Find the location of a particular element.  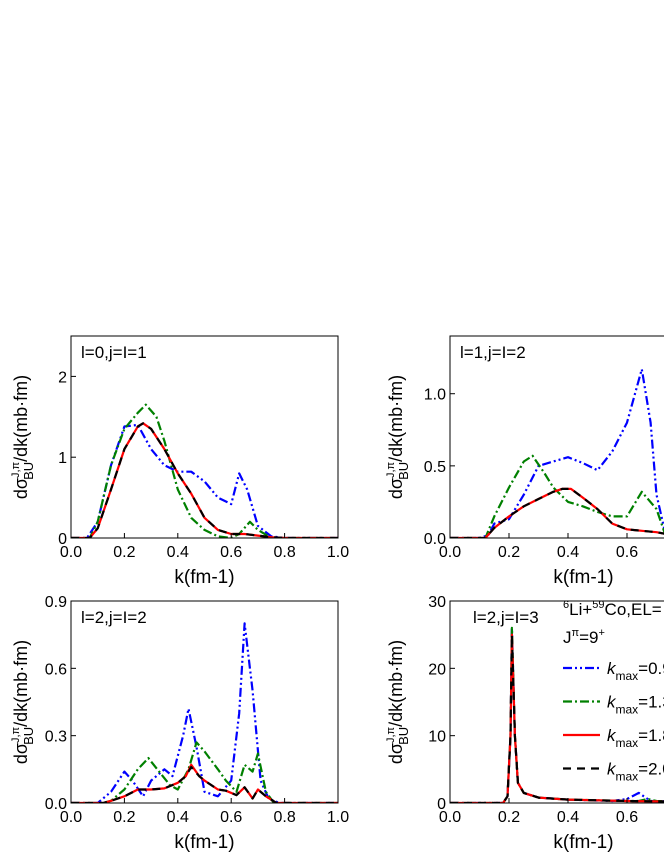

y-tick-label: 30 is located at coordinates (437, 602).